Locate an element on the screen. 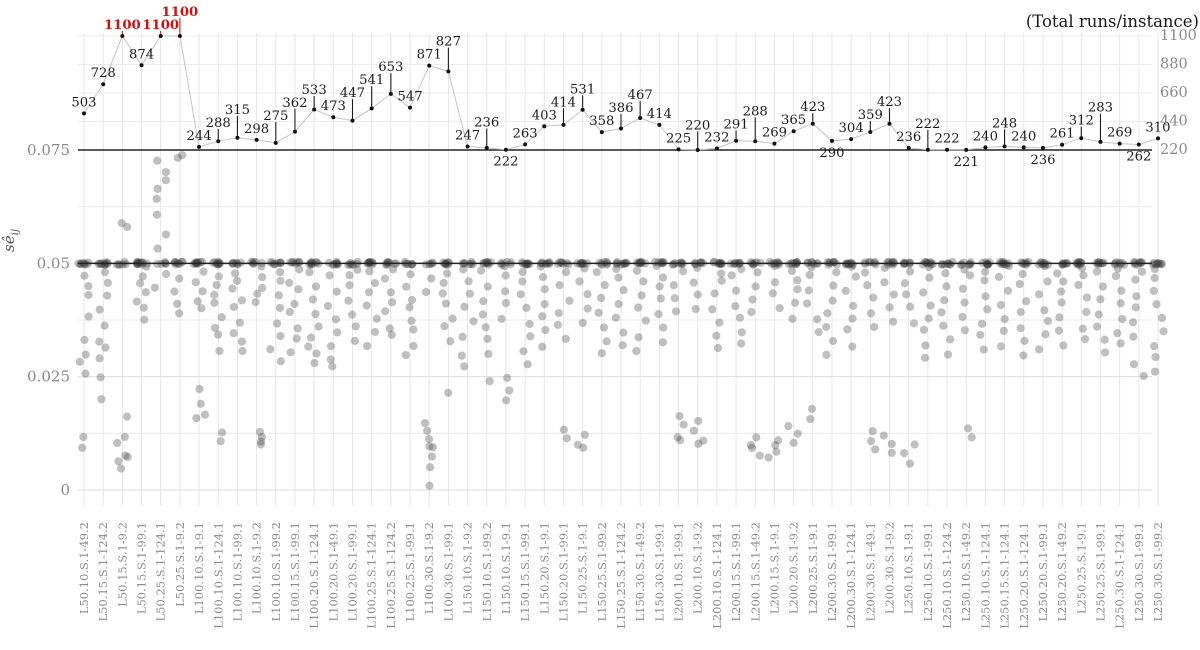 Image resolution: width=1200 pixels, height=650 pixels. runs-value-label: 414 is located at coordinates (659, 114).